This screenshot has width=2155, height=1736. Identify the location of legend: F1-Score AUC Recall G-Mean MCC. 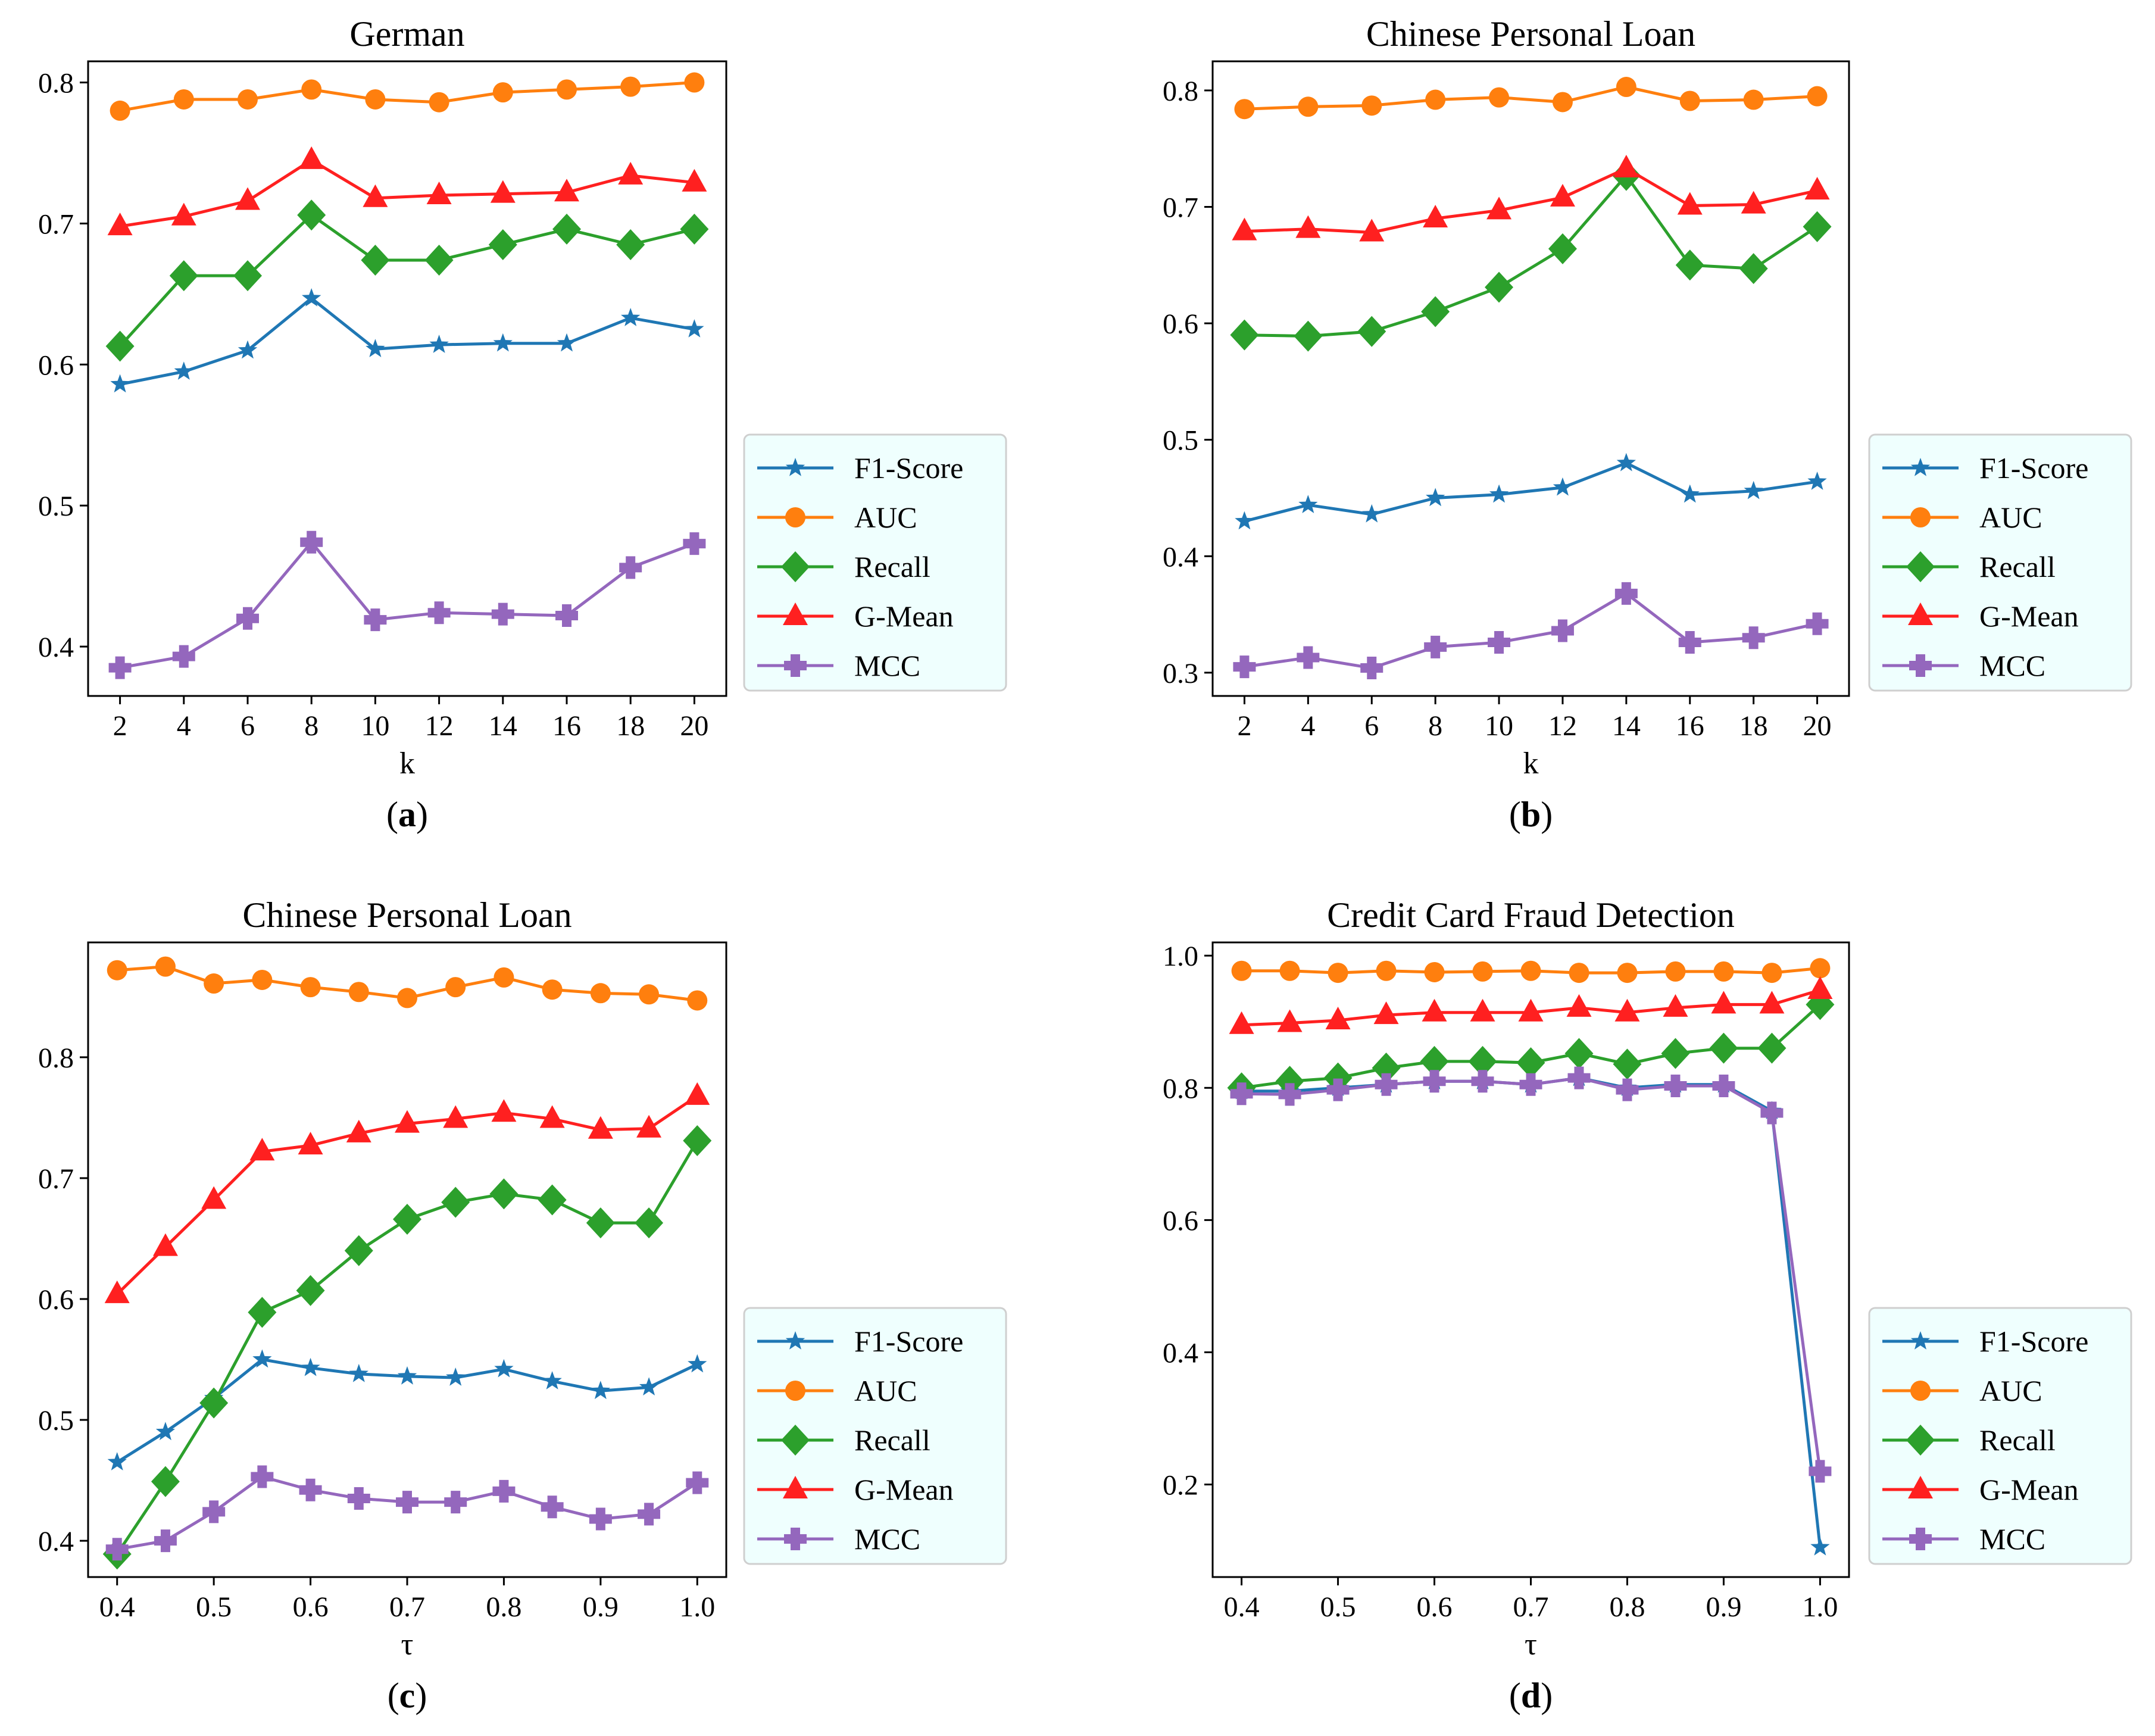
(875, 1436).